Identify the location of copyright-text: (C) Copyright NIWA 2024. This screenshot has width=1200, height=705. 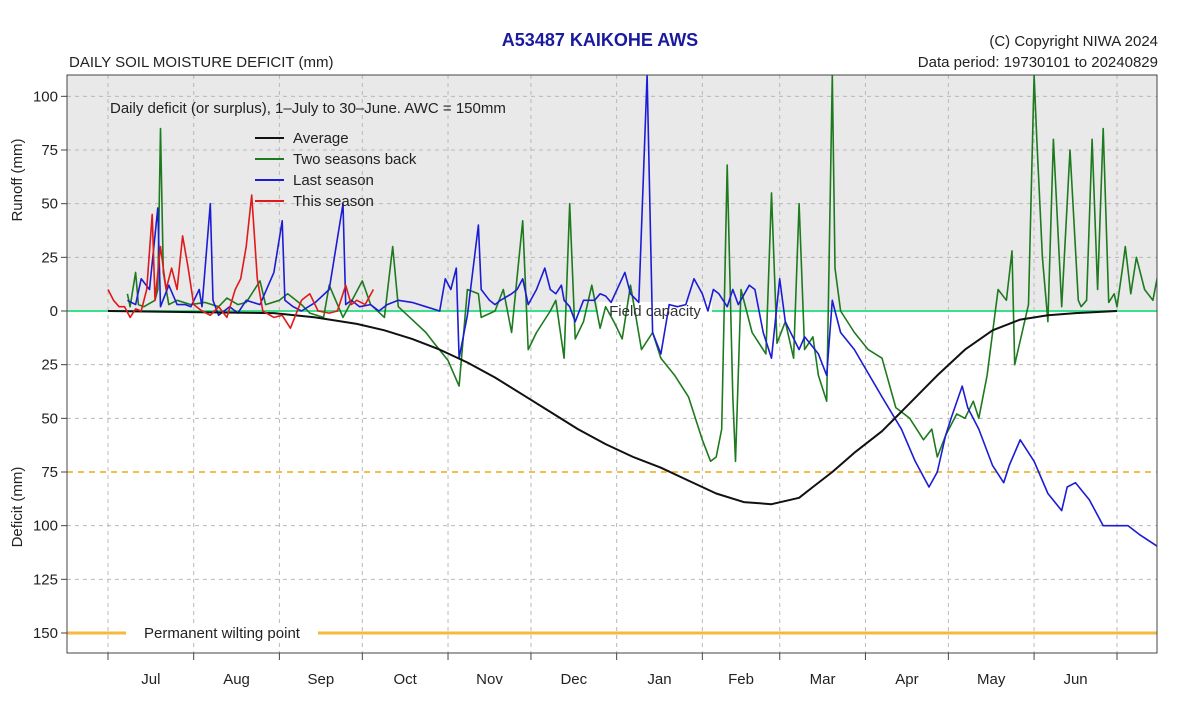
(1073, 41).